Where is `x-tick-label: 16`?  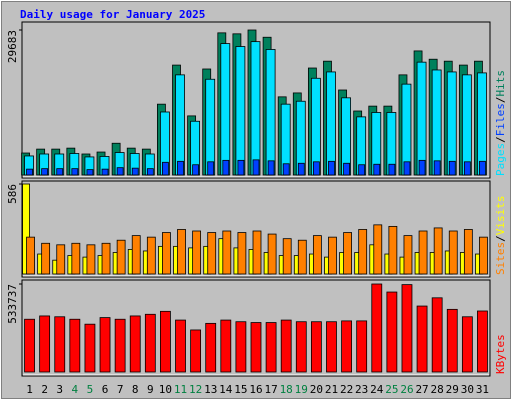 x-tick-label: 16 is located at coordinates (255, 389).